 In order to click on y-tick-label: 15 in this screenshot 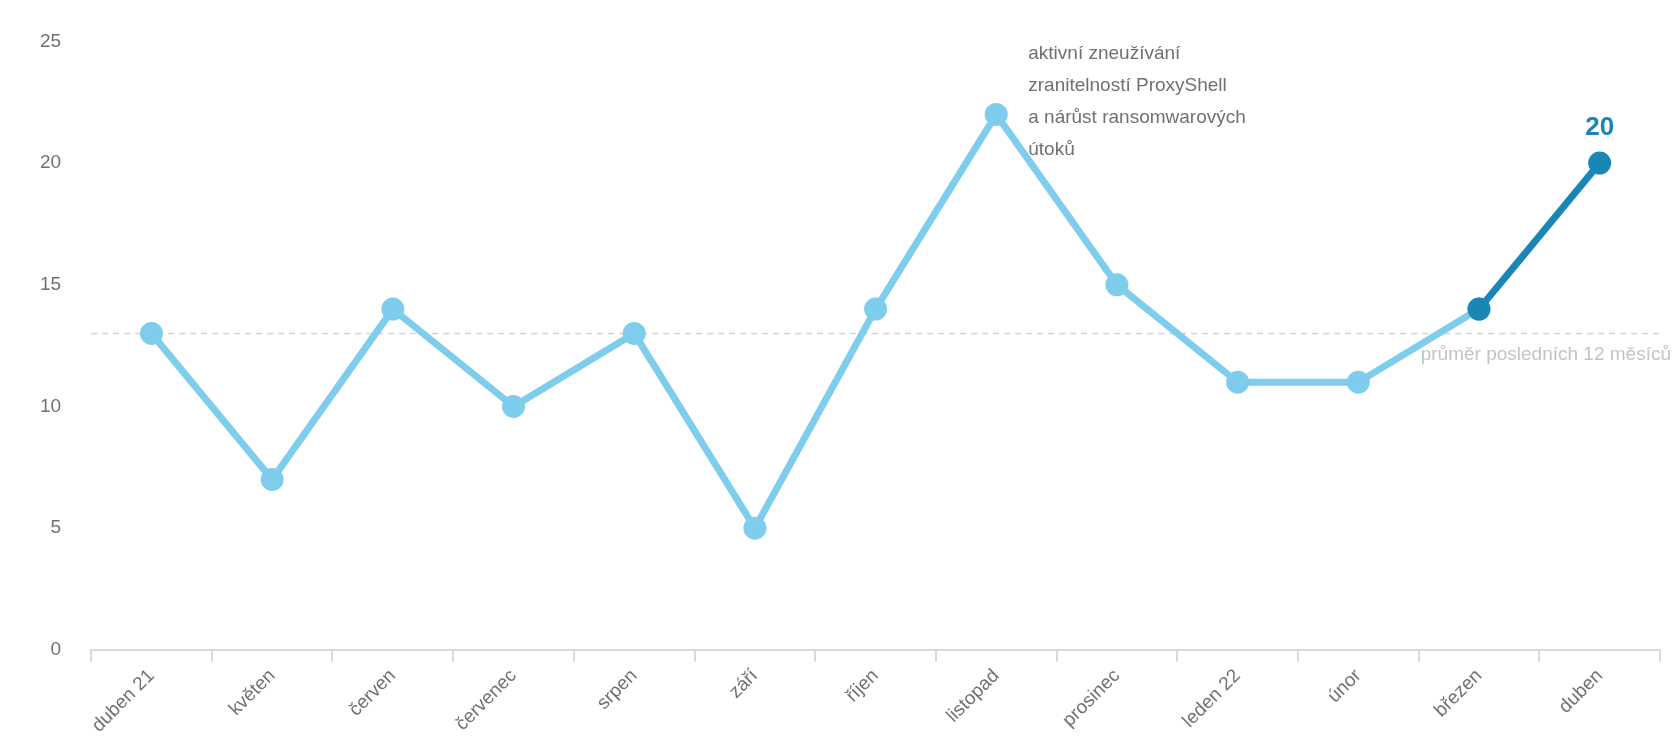, I will do `click(50, 284)`.